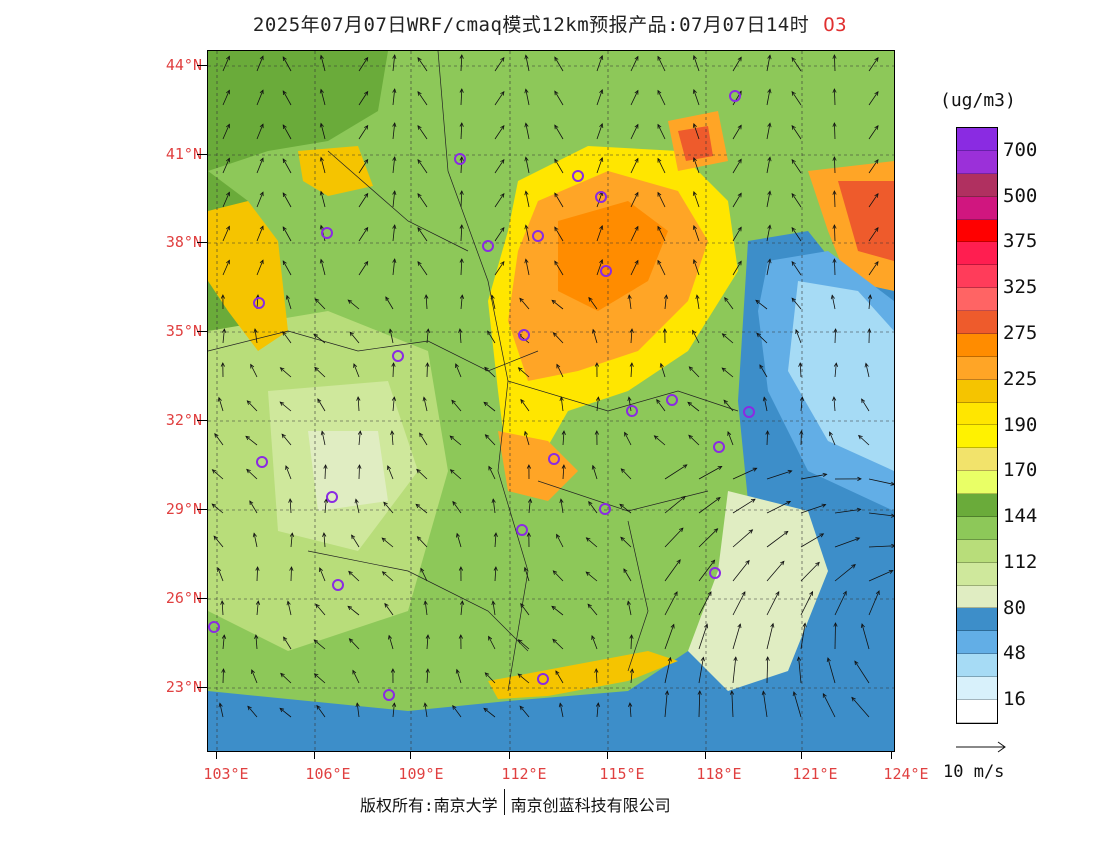  What do you see at coordinates (705, 755) in the screenshot?
I see `lon-tick` at bounding box center [705, 755].